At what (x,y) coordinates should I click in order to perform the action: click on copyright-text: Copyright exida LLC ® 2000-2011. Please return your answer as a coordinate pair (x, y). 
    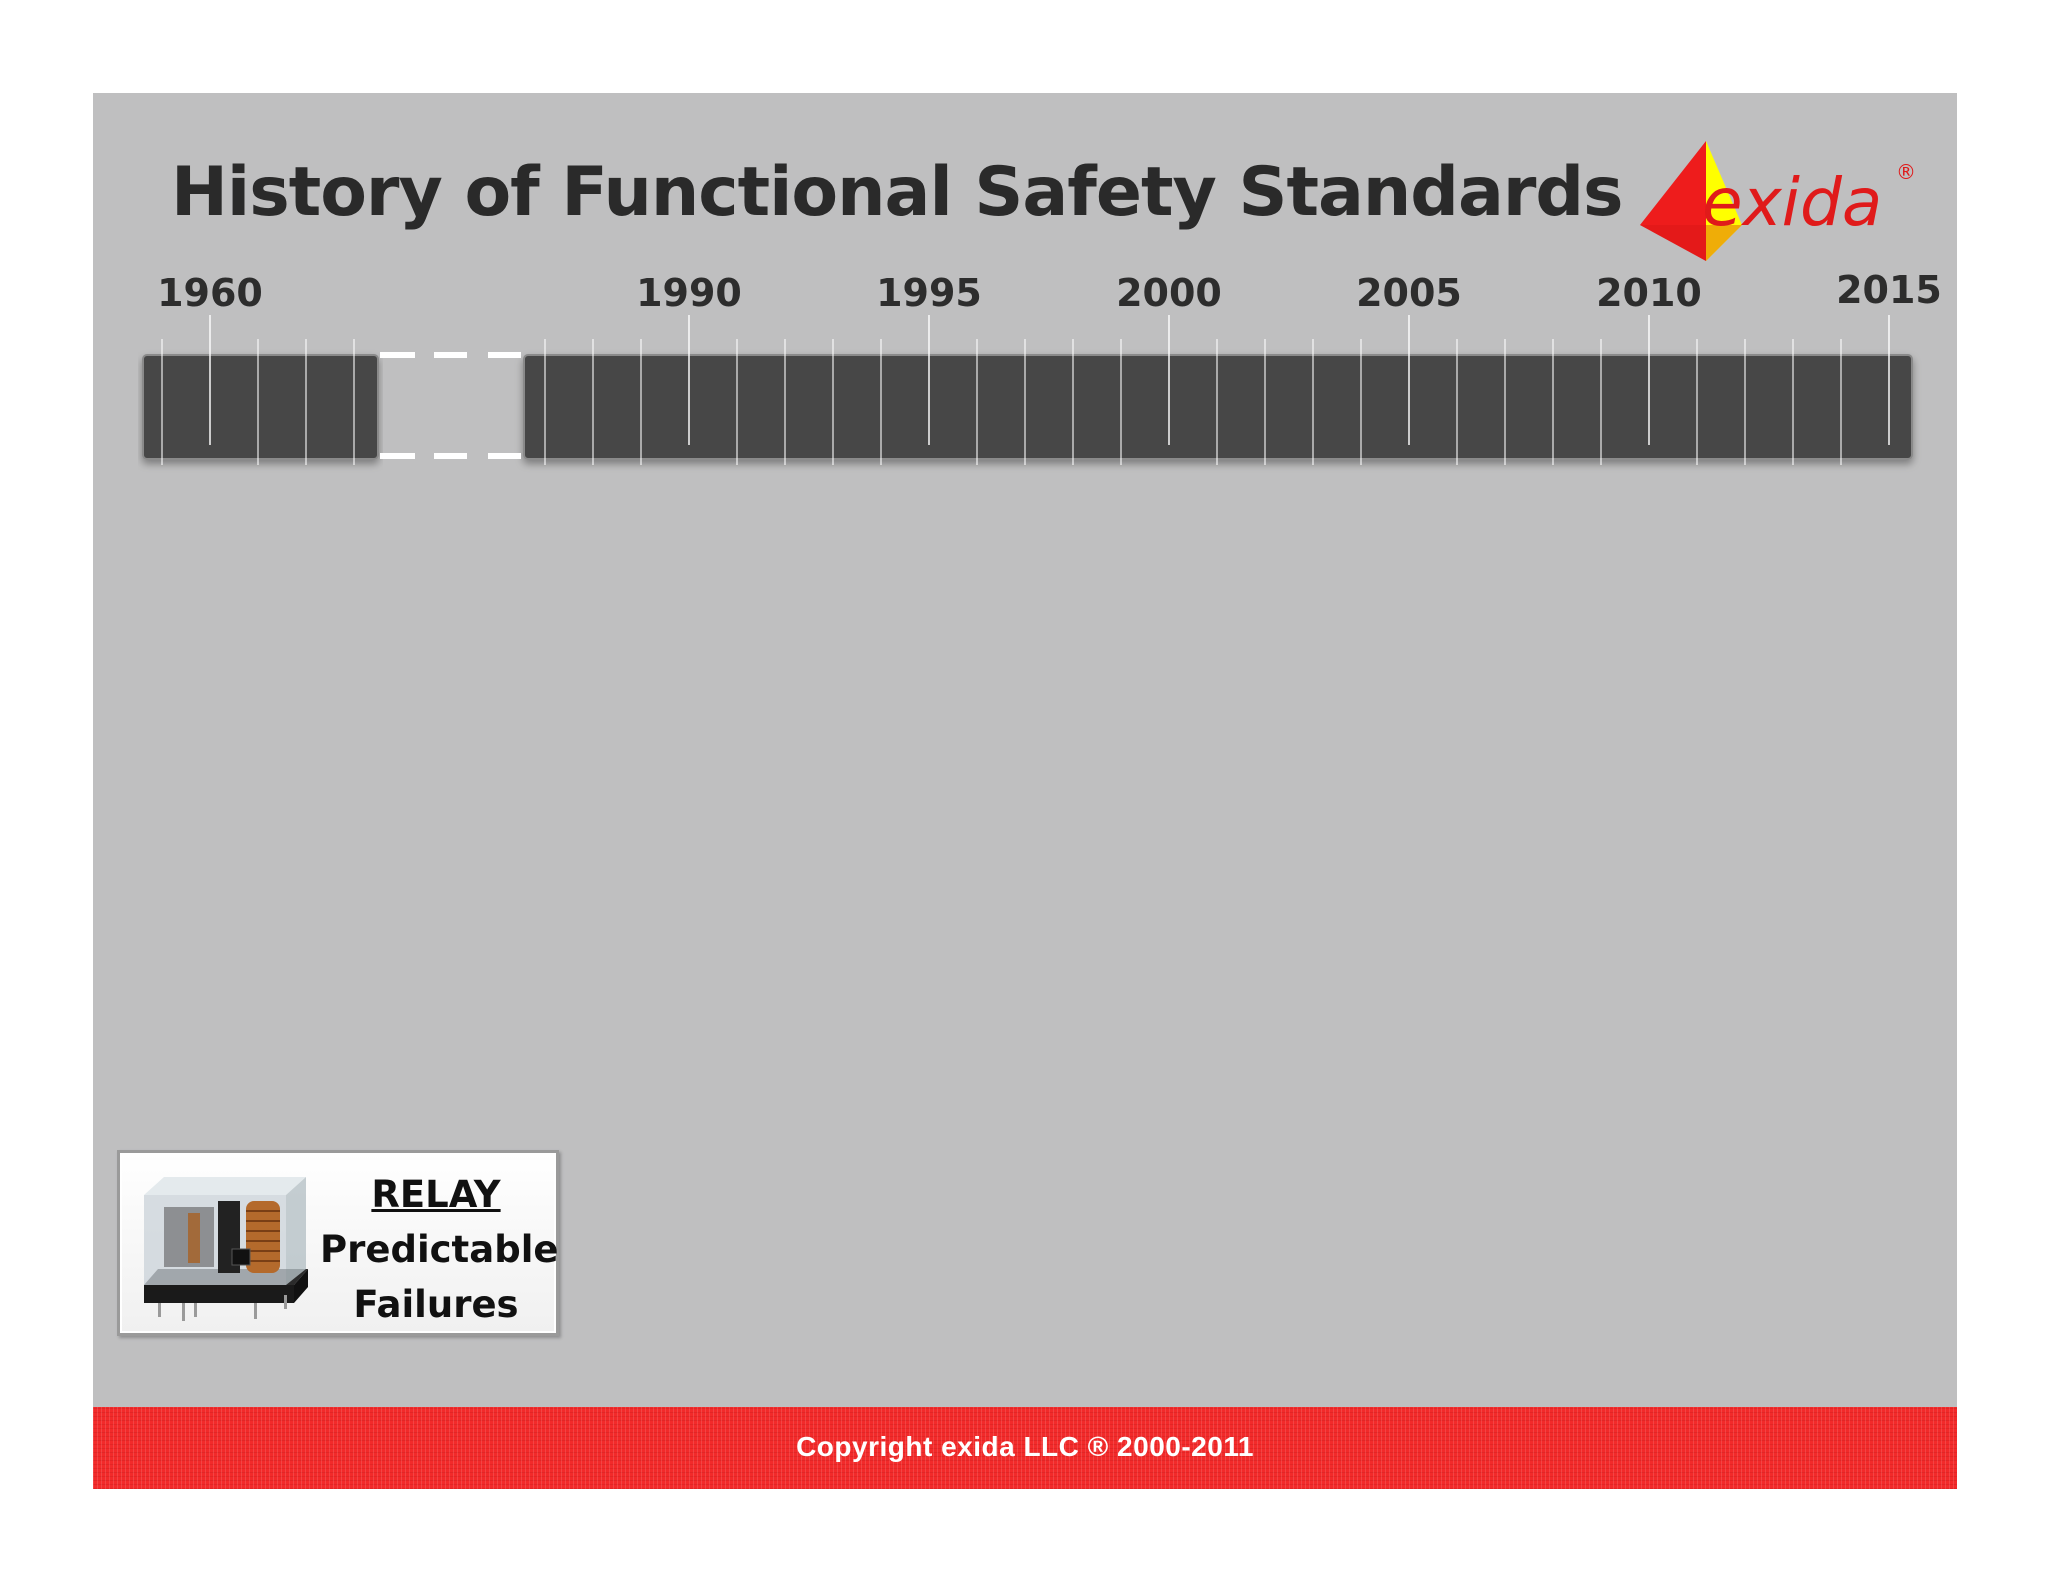
    Looking at the image, I should click on (1025, 1446).